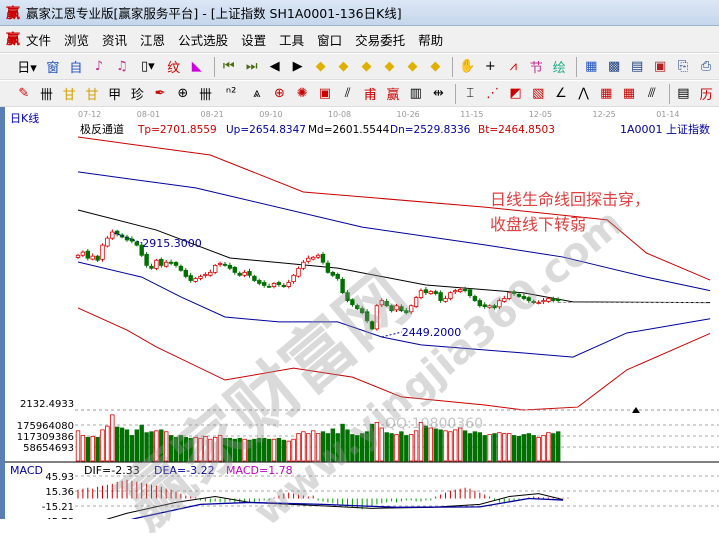 This screenshot has height=547, width=719. I want to click on chart-type2-icon: ♫, so click(122, 66).